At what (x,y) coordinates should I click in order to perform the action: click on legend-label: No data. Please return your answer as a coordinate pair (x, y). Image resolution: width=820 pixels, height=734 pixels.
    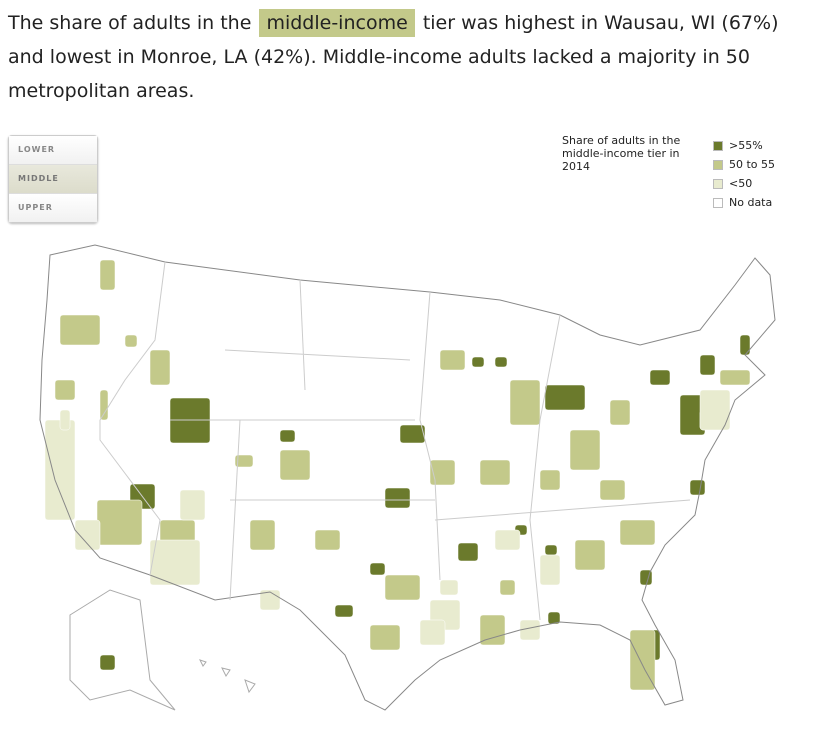
    Looking at the image, I should click on (751, 202).